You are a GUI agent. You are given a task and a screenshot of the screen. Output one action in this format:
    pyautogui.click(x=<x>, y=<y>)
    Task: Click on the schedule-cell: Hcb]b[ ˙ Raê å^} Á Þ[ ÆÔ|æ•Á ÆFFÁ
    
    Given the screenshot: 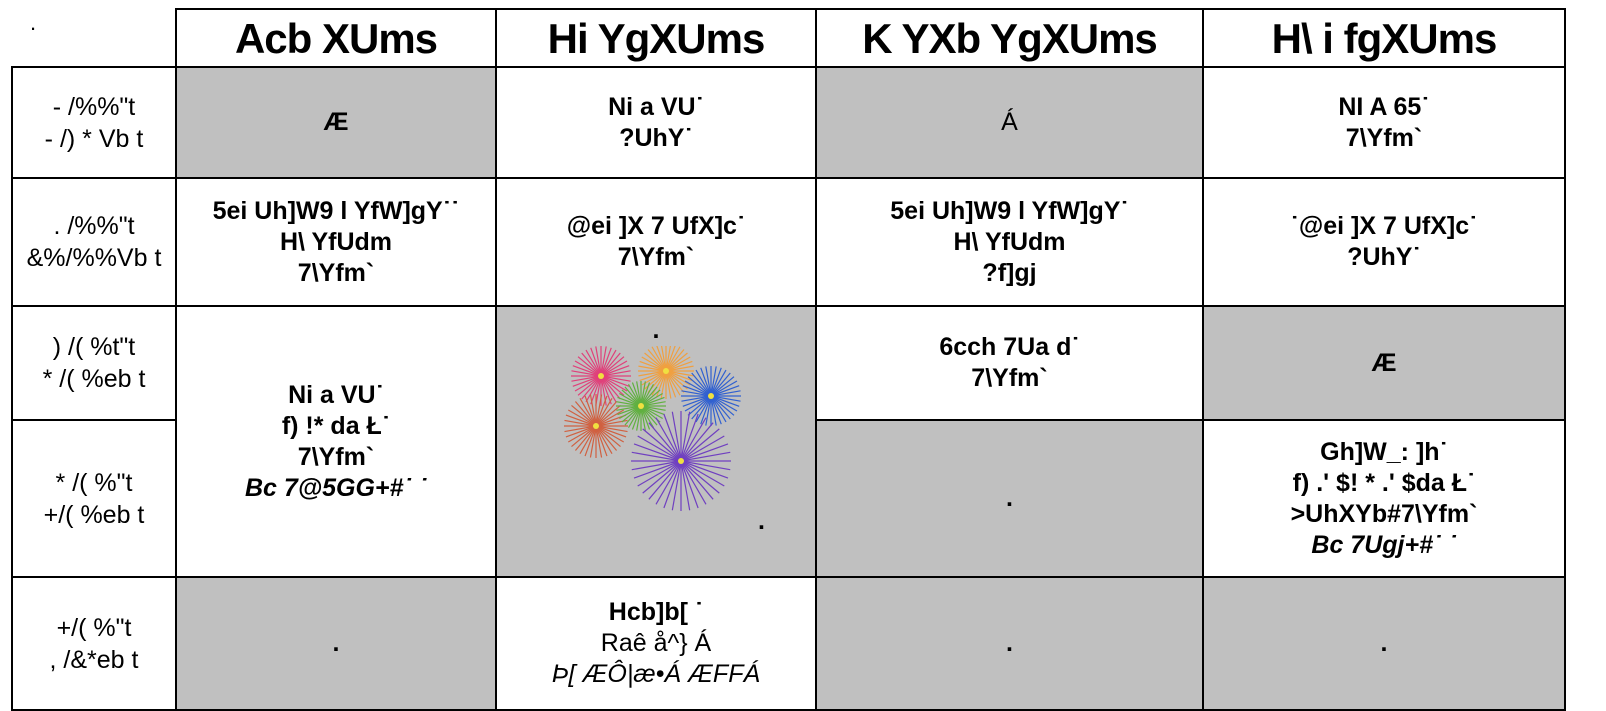 What is the action you would take?
    pyautogui.click(x=656, y=643)
    